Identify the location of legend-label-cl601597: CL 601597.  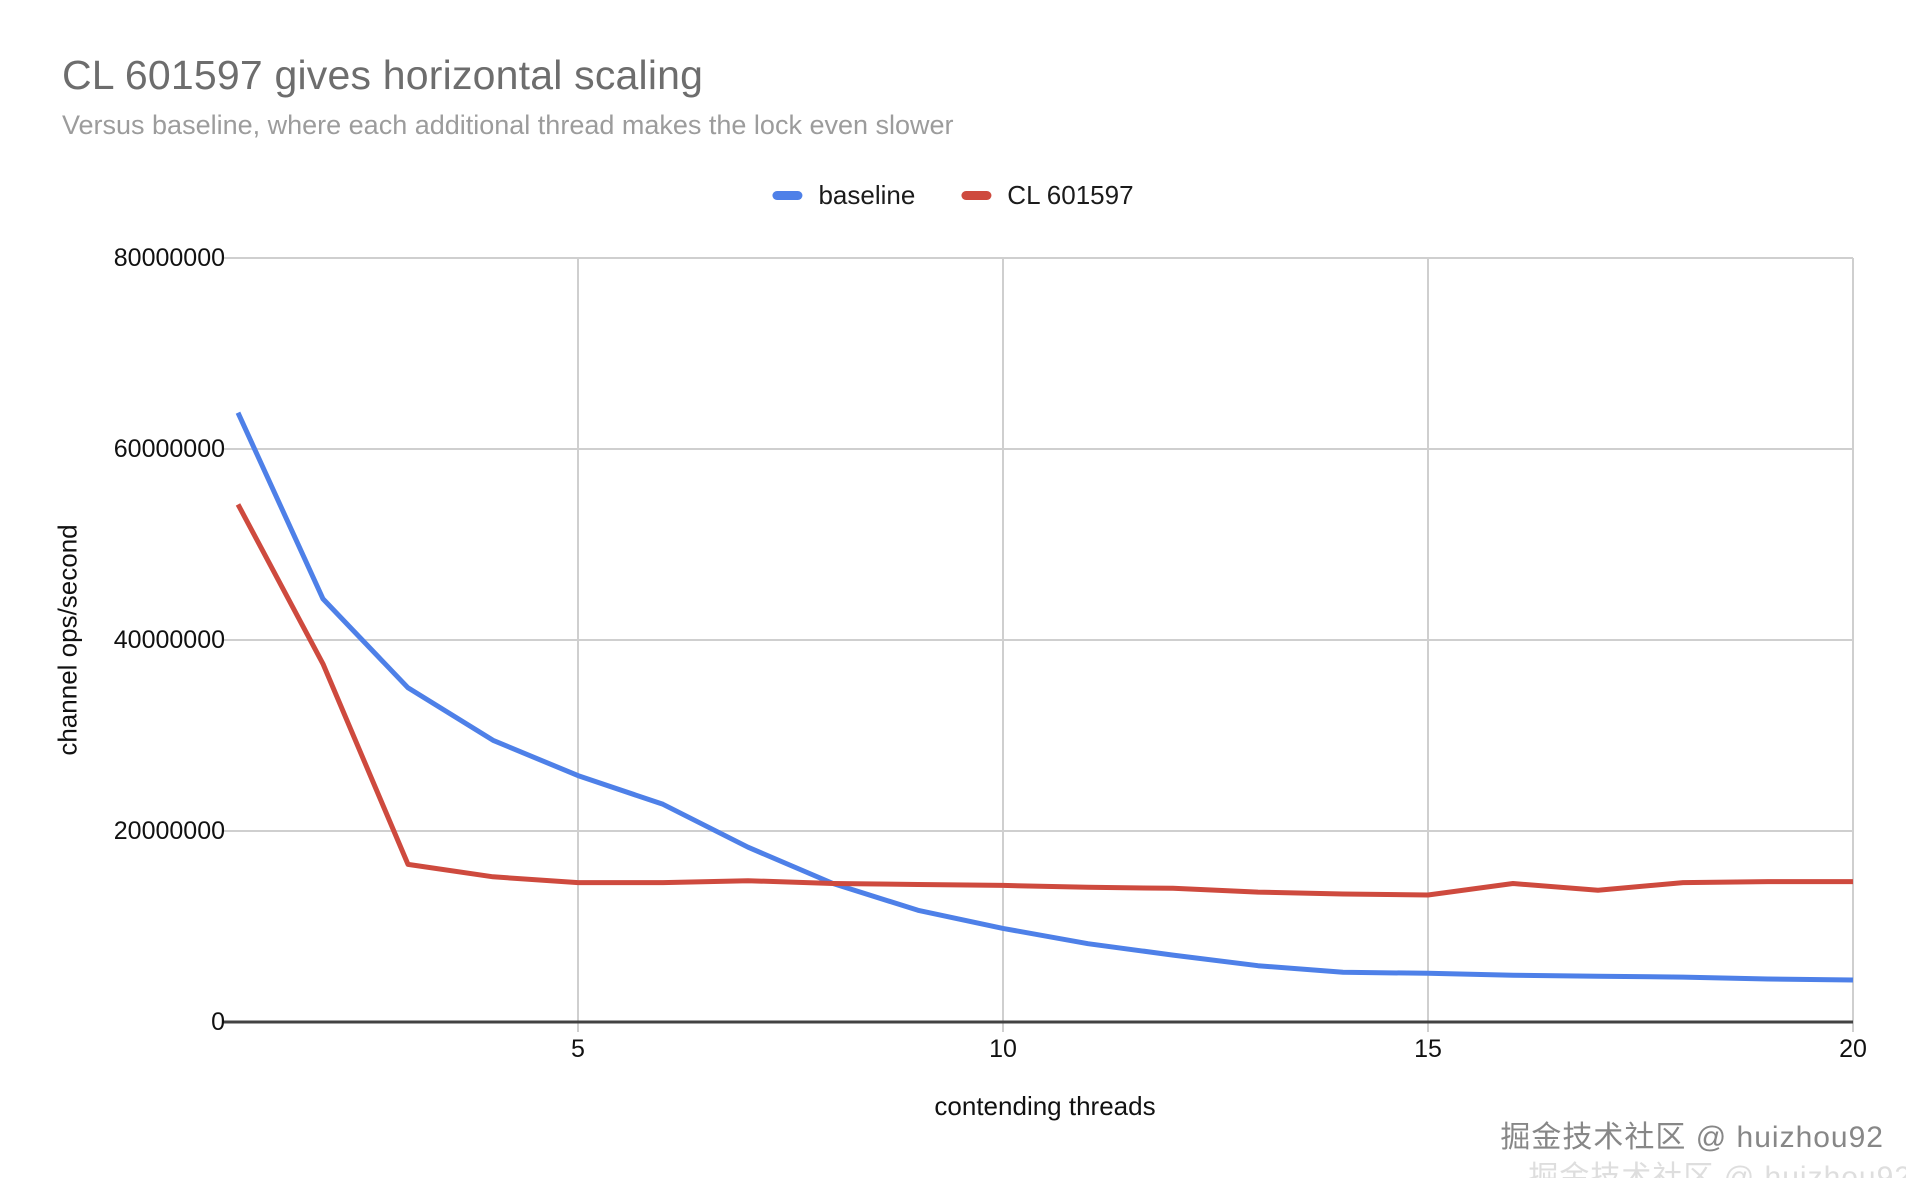
(1070, 195).